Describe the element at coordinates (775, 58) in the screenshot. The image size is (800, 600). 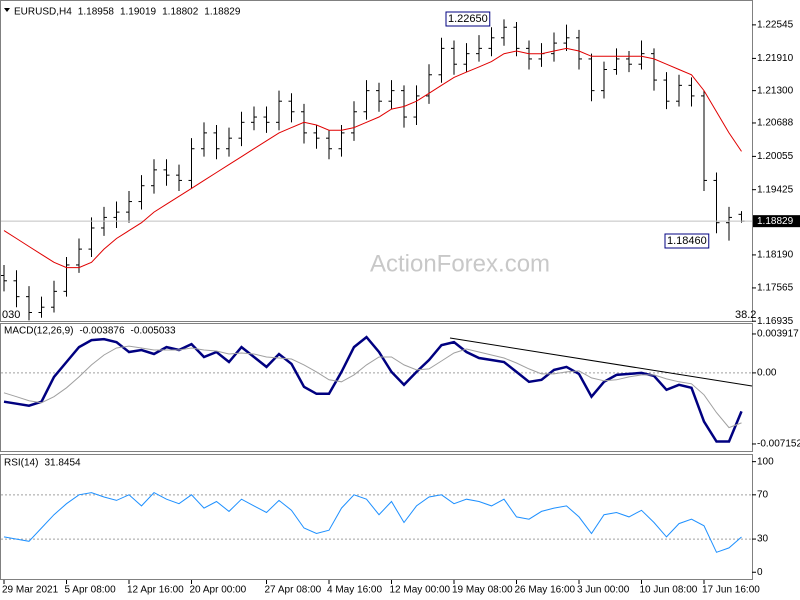
I see `y-tick-label: 1.21910` at that location.